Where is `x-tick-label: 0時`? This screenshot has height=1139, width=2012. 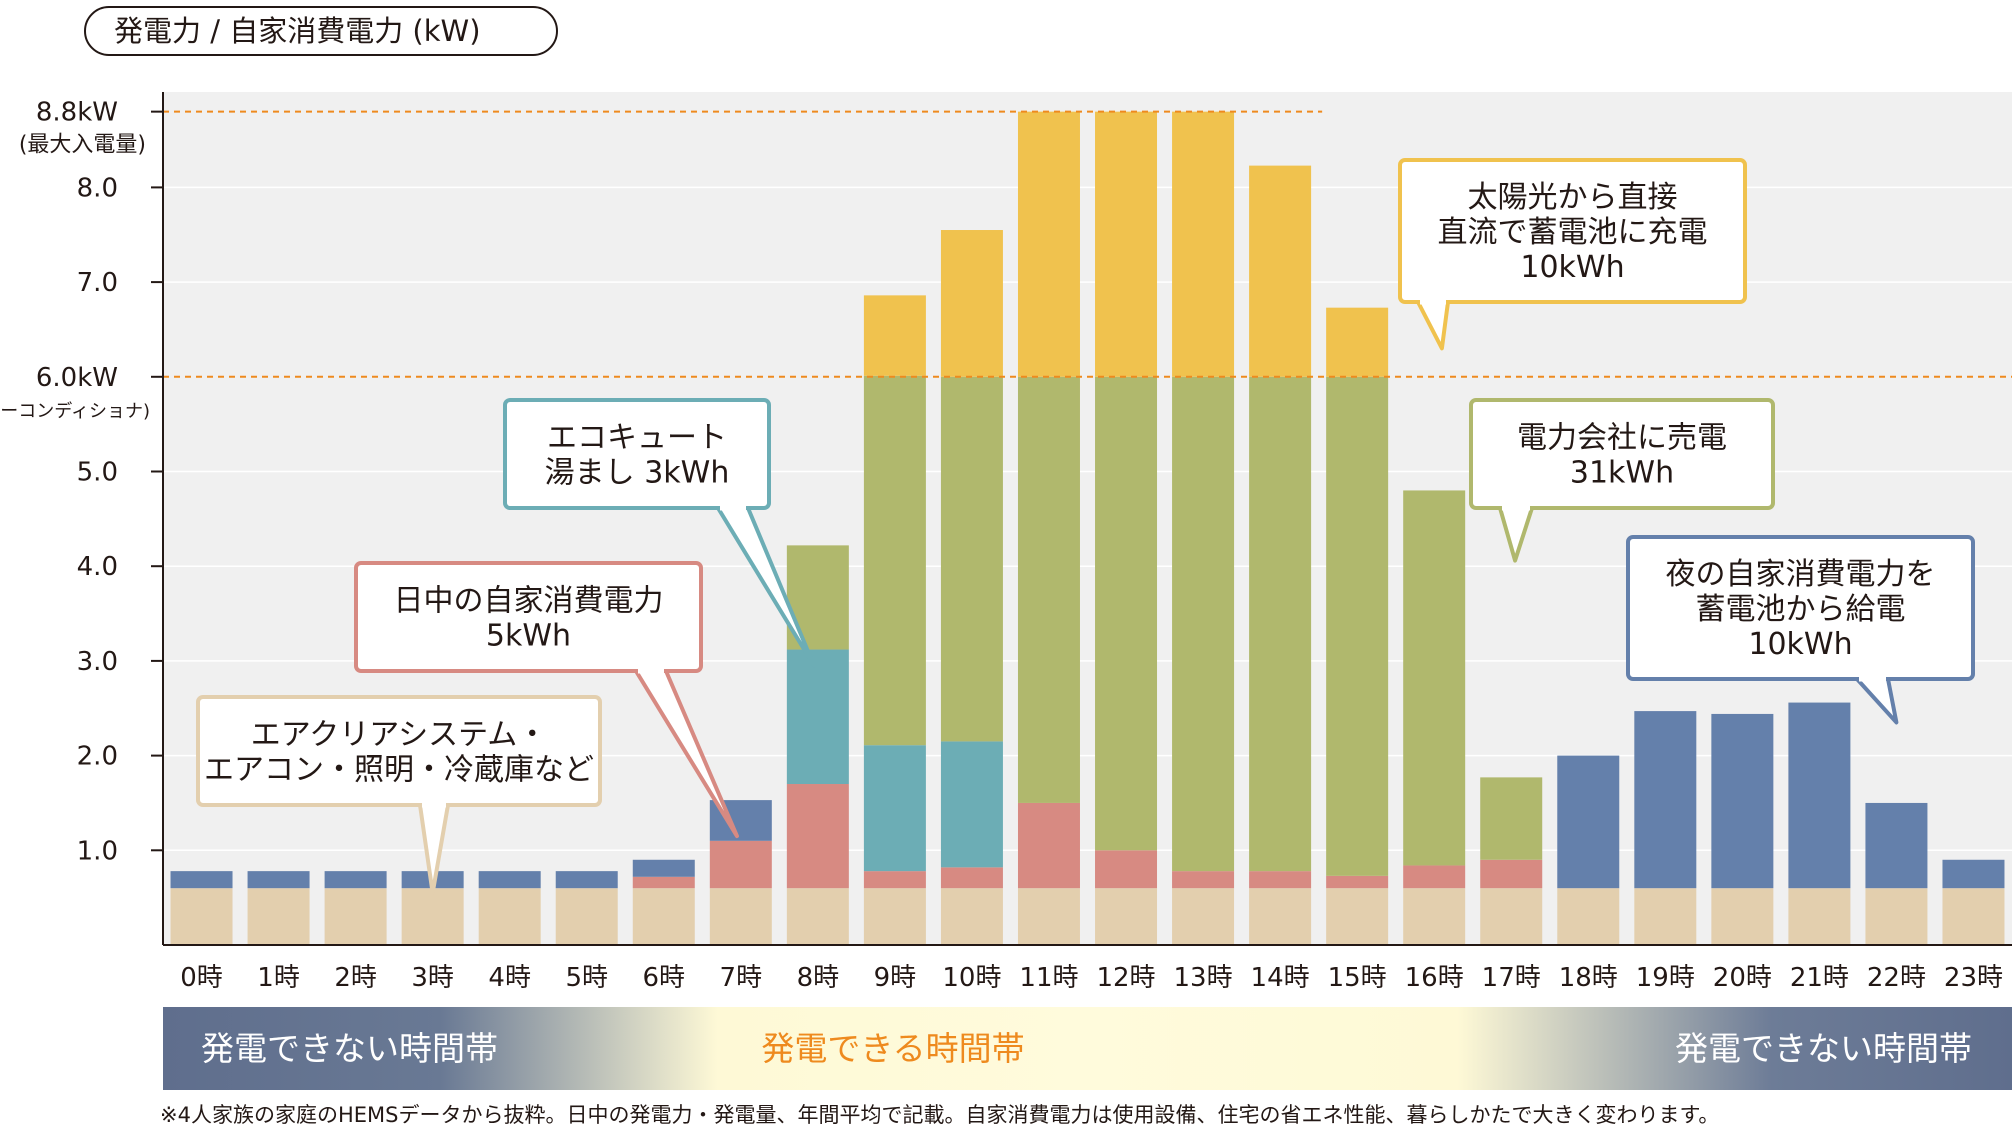
x-tick-label: 0時 is located at coordinates (201, 978).